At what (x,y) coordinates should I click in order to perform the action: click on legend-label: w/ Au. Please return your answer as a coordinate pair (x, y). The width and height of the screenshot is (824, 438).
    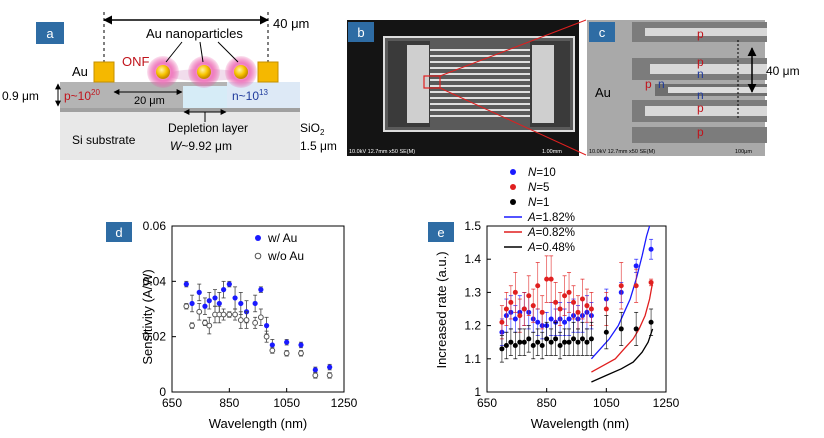
    Looking at the image, I should click on (282, 238).